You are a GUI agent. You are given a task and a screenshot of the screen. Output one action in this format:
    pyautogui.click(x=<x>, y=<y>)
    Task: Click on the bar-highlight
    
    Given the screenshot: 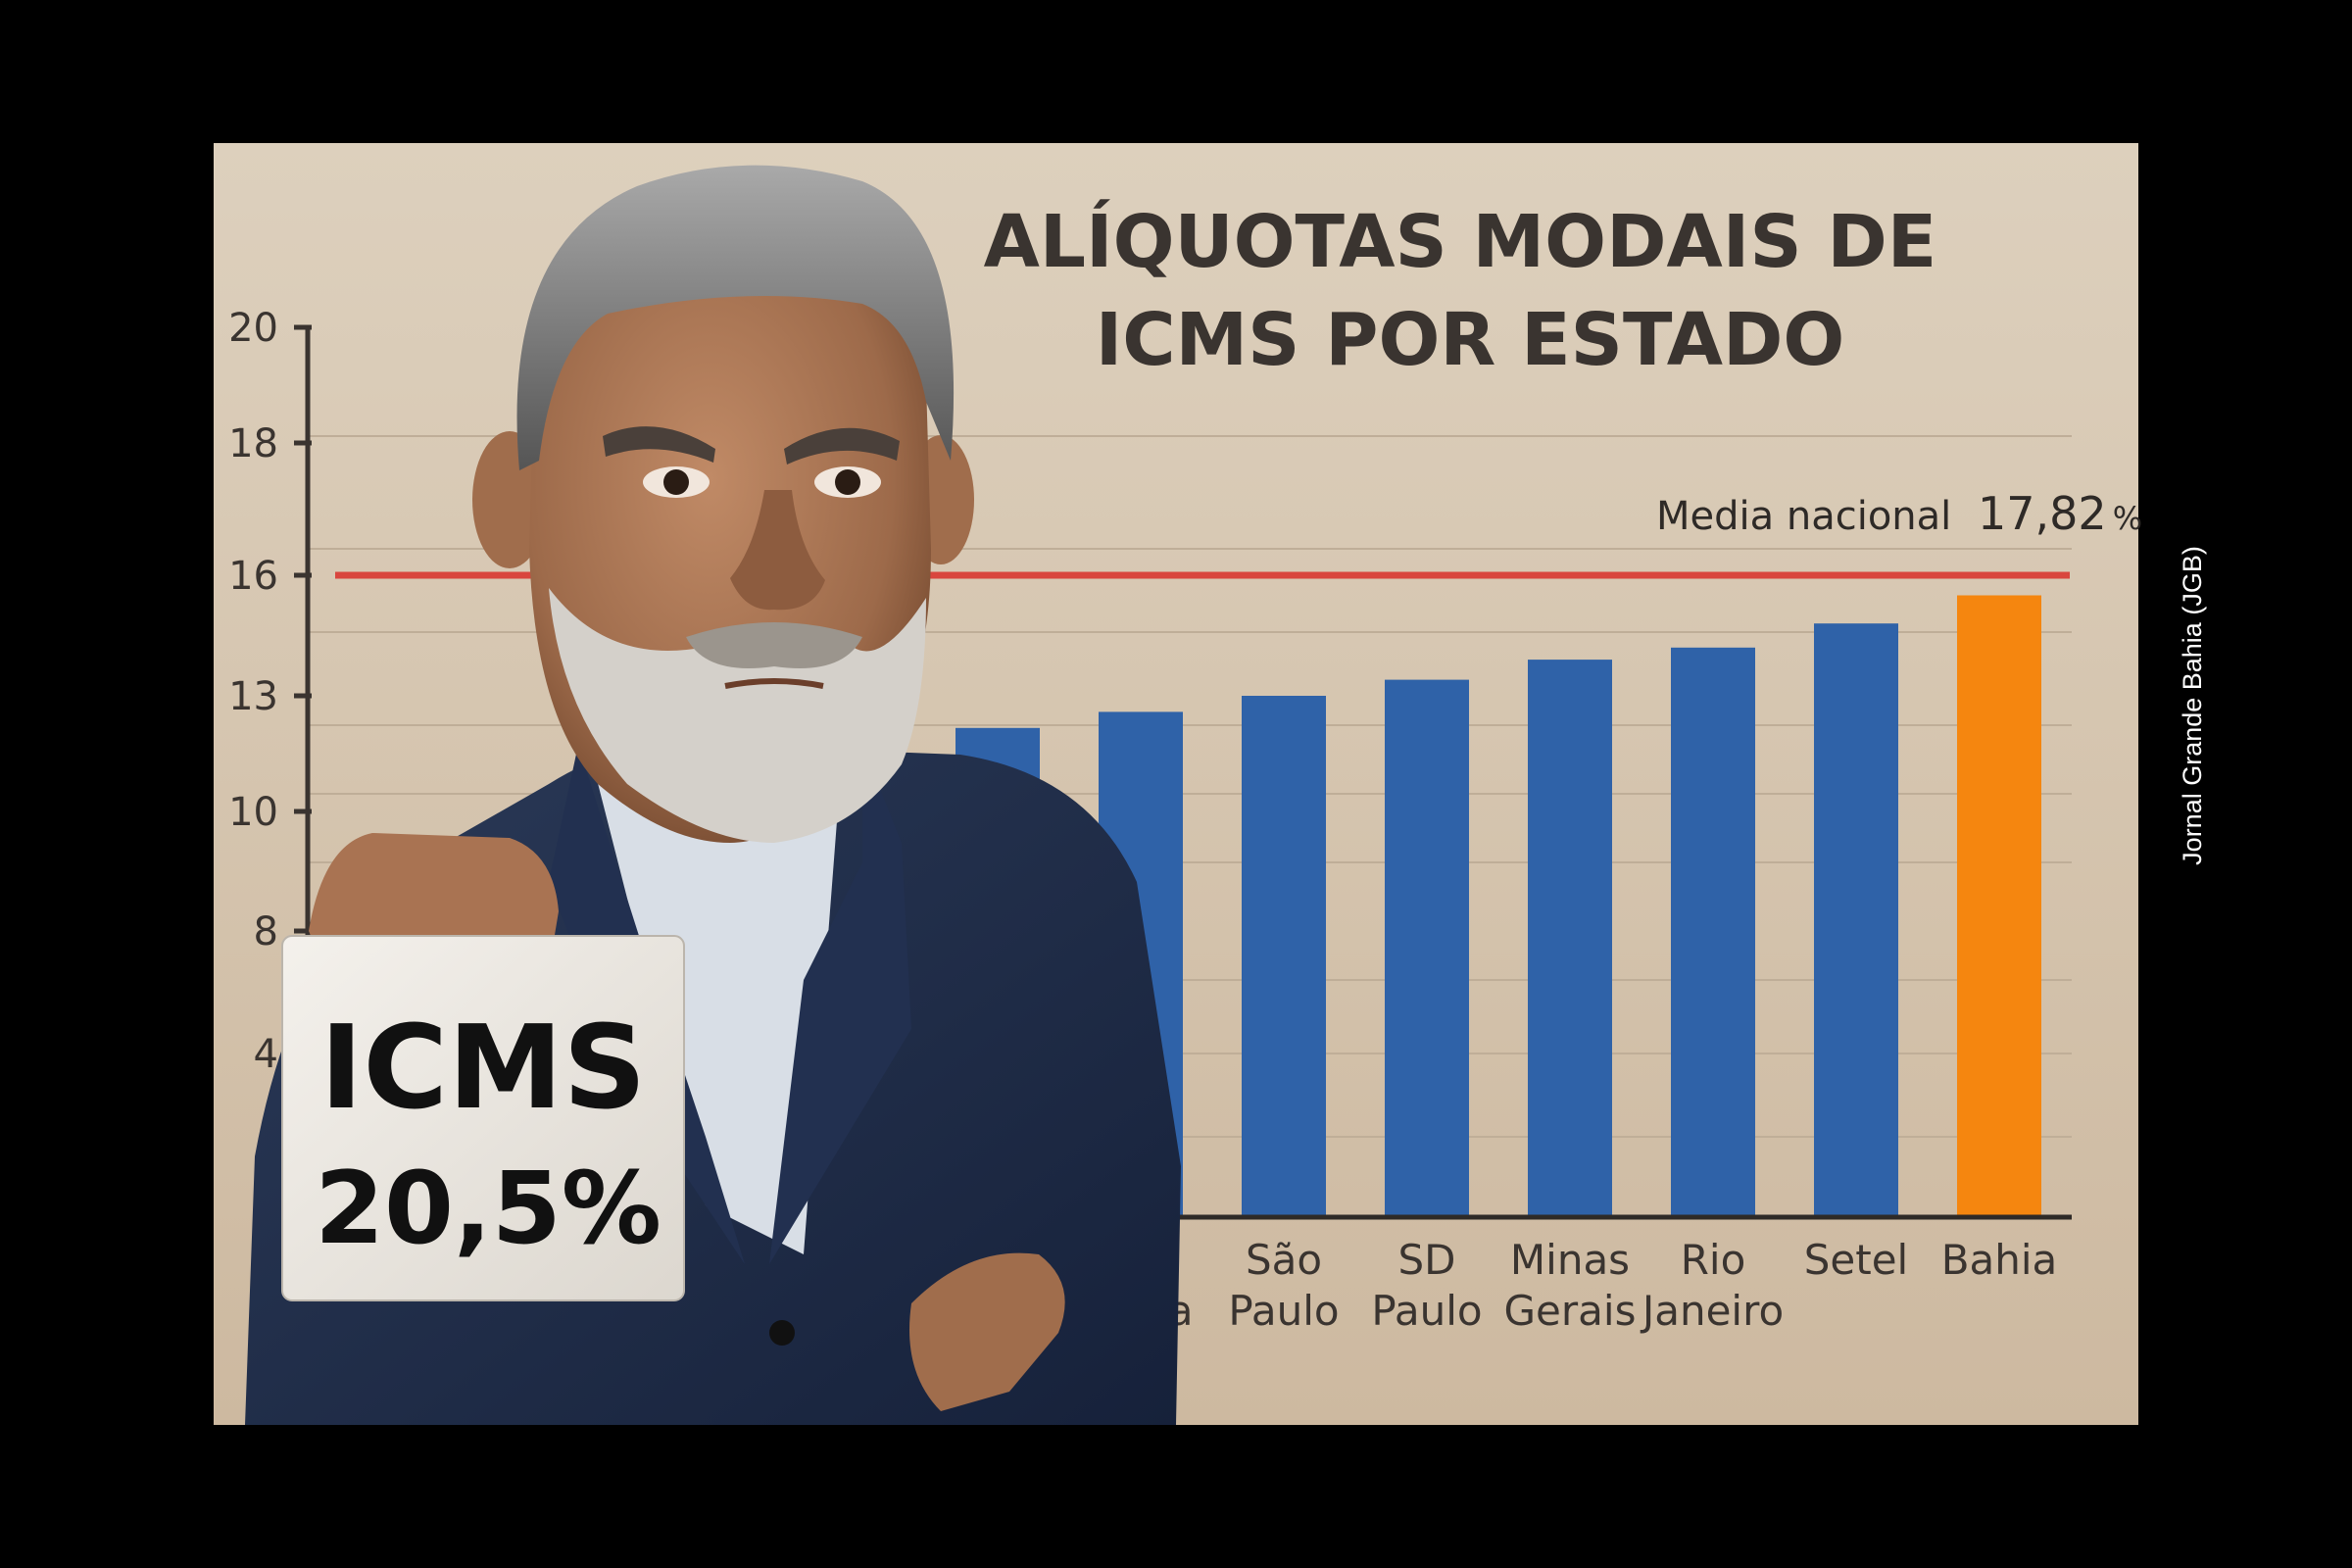 What is the action you would take?
    pyautogui.click(x=1999, y=906)
    